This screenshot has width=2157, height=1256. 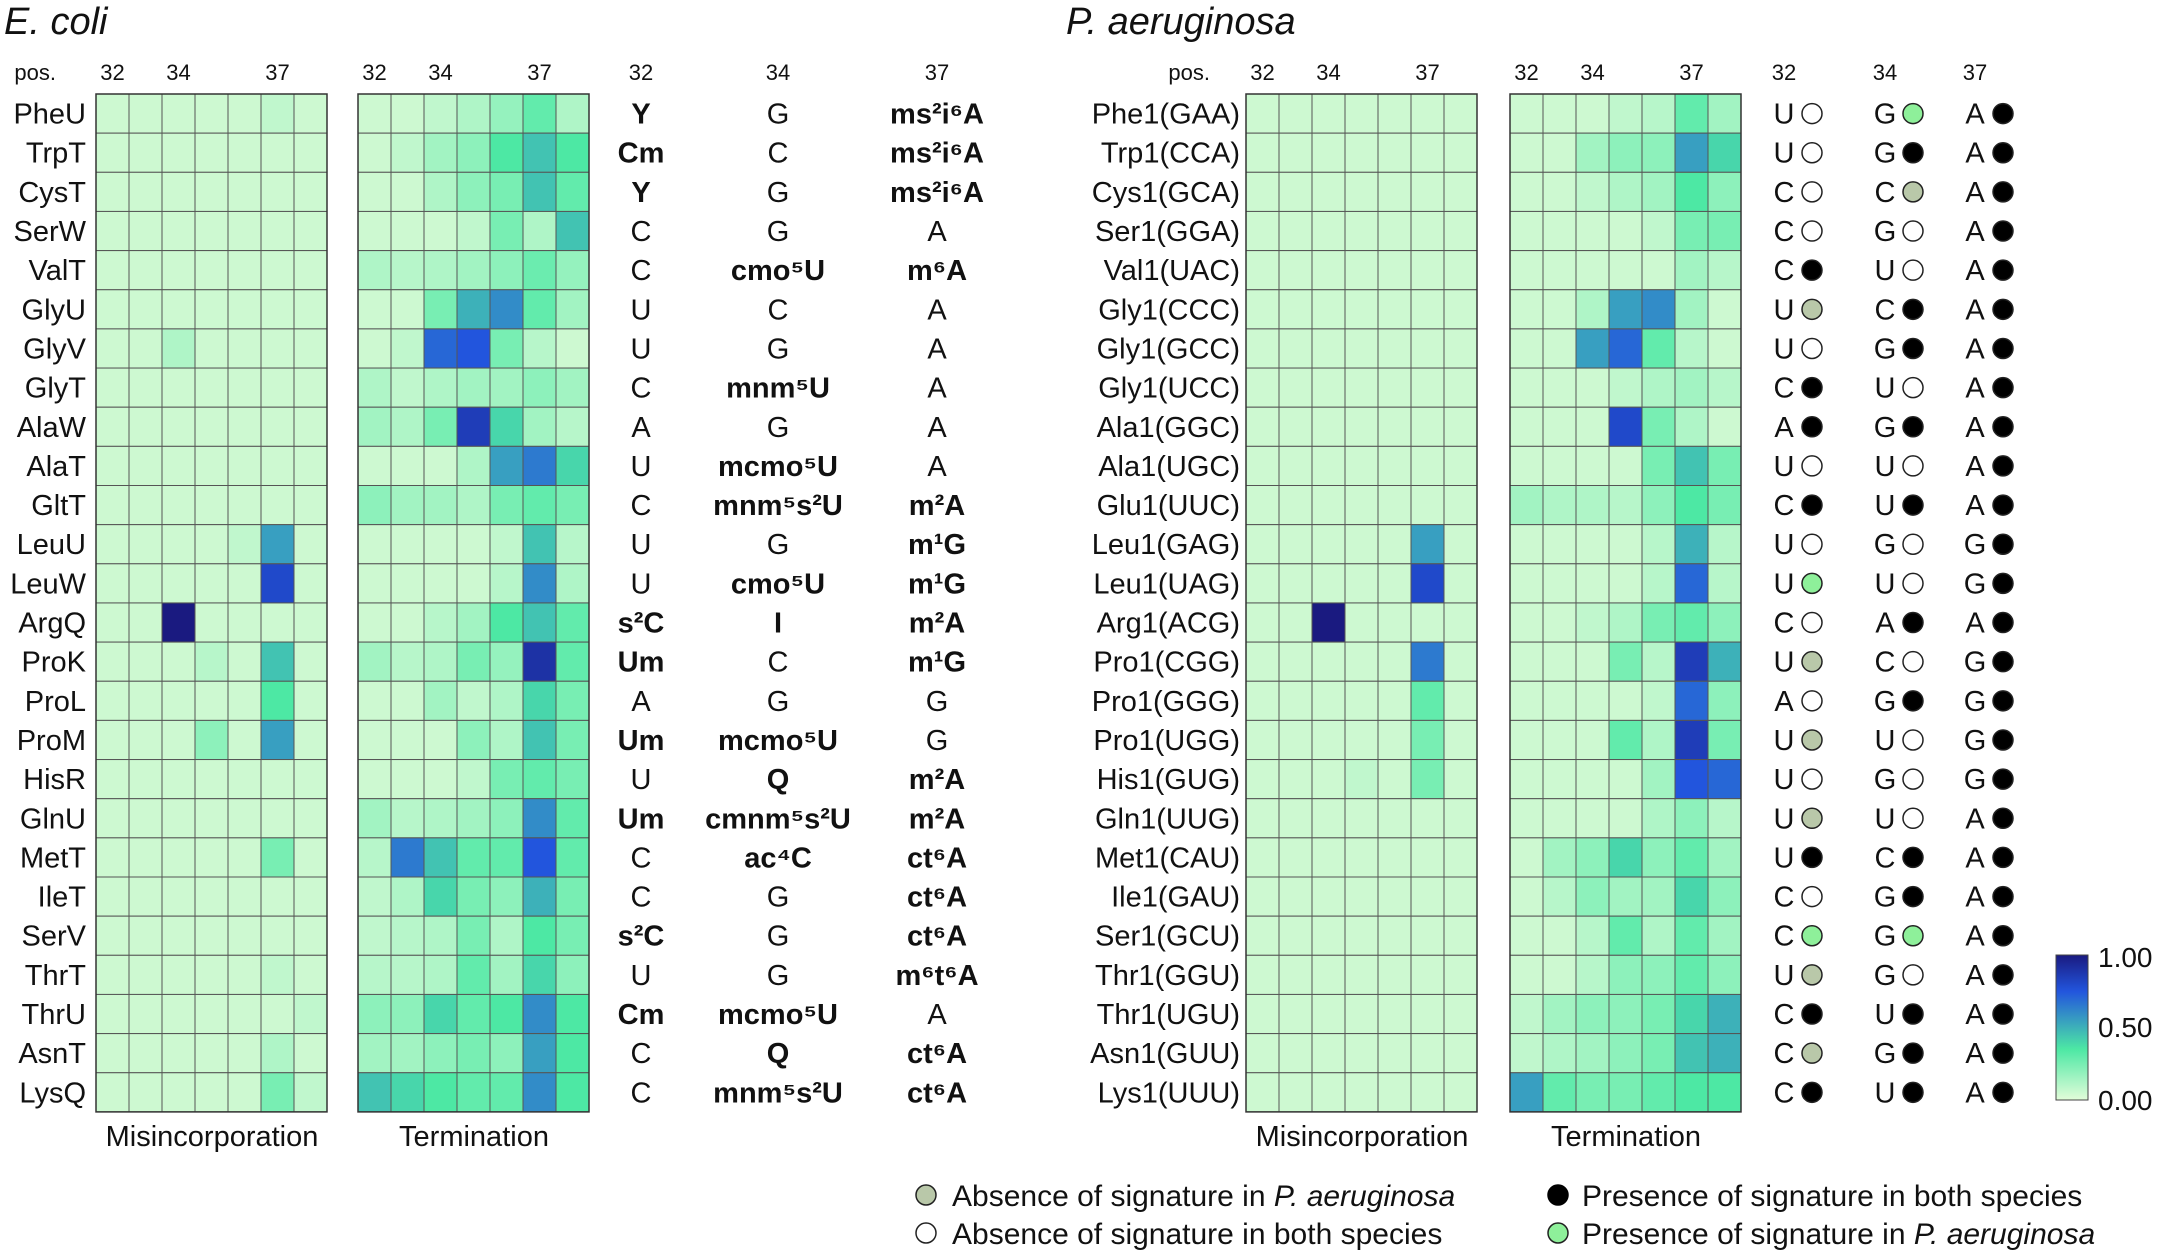 What do you see at coordinates (778, 467) in the screenshot?
I see `ecoli-mod-label: mcmo⁵U` at bounding box center [778, 467].